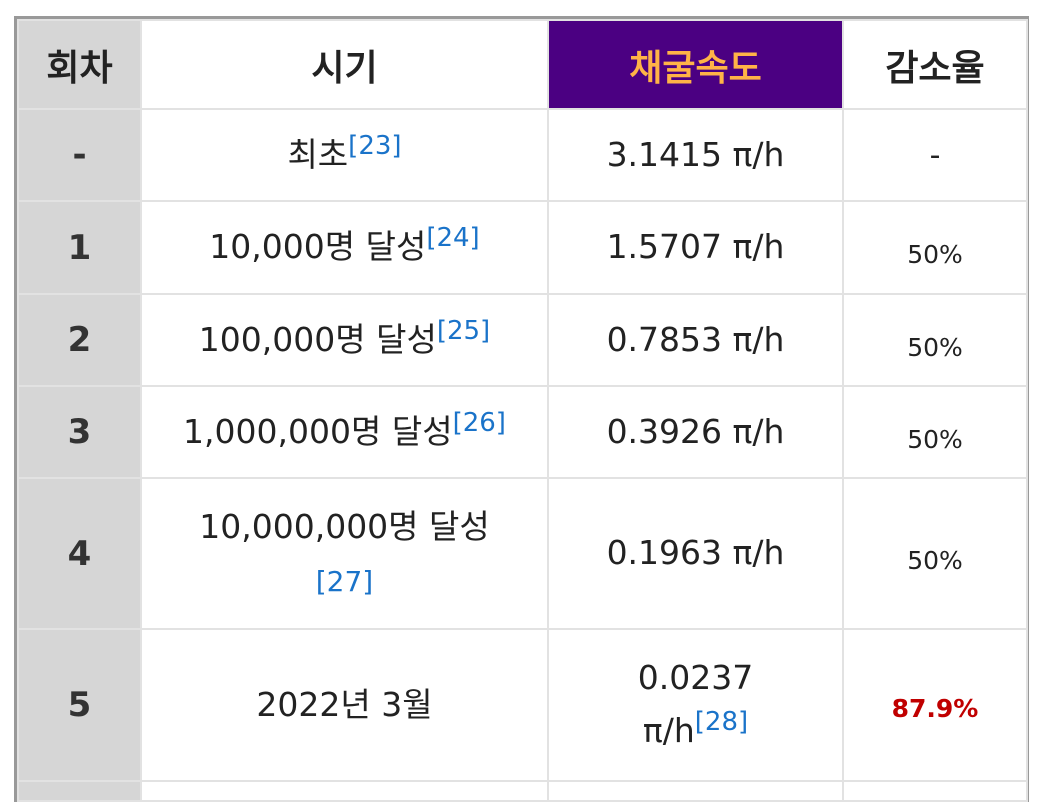 This screenshot has height=802, width=1046. What do you see at coordinates (317, 339) in the screenshot?
I see `period-text: 100,000명 달성` at bounding box center [317, 339].